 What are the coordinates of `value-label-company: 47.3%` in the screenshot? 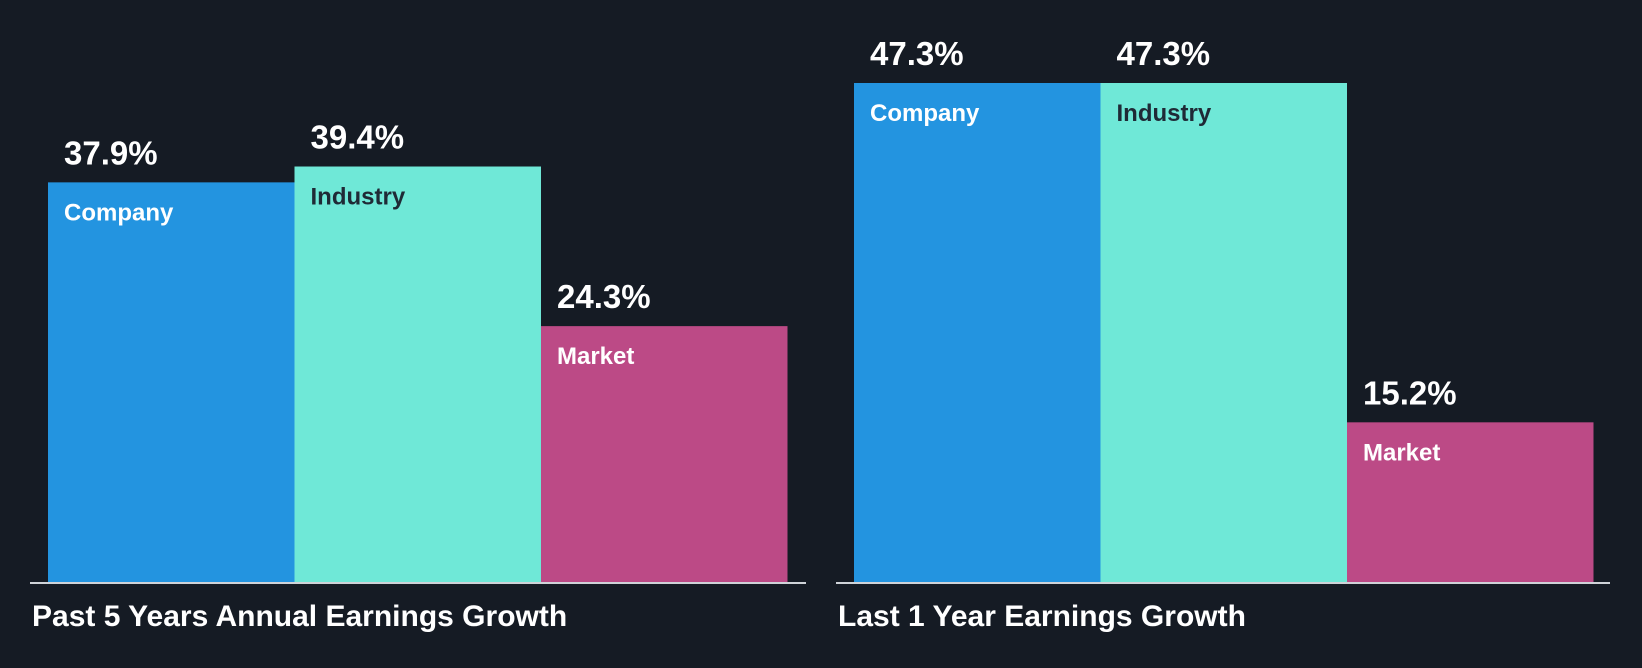 It's located at (917, 53).